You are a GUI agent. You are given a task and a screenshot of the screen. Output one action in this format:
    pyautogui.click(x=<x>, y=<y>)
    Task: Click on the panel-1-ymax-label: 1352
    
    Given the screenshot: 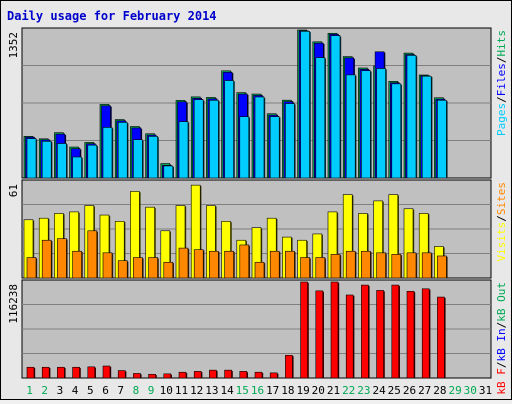 What is the action you would take?
    pyautogui.click(x=13, y=45)
    